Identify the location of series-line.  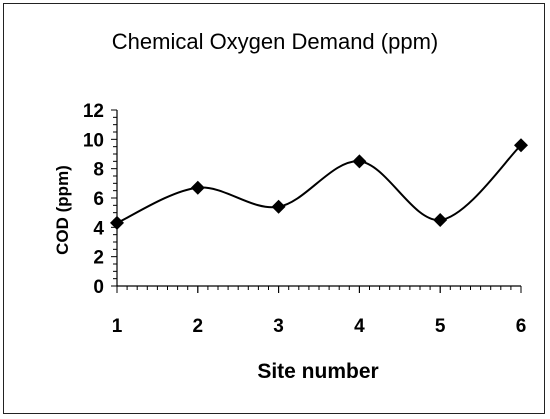
(319, 184).